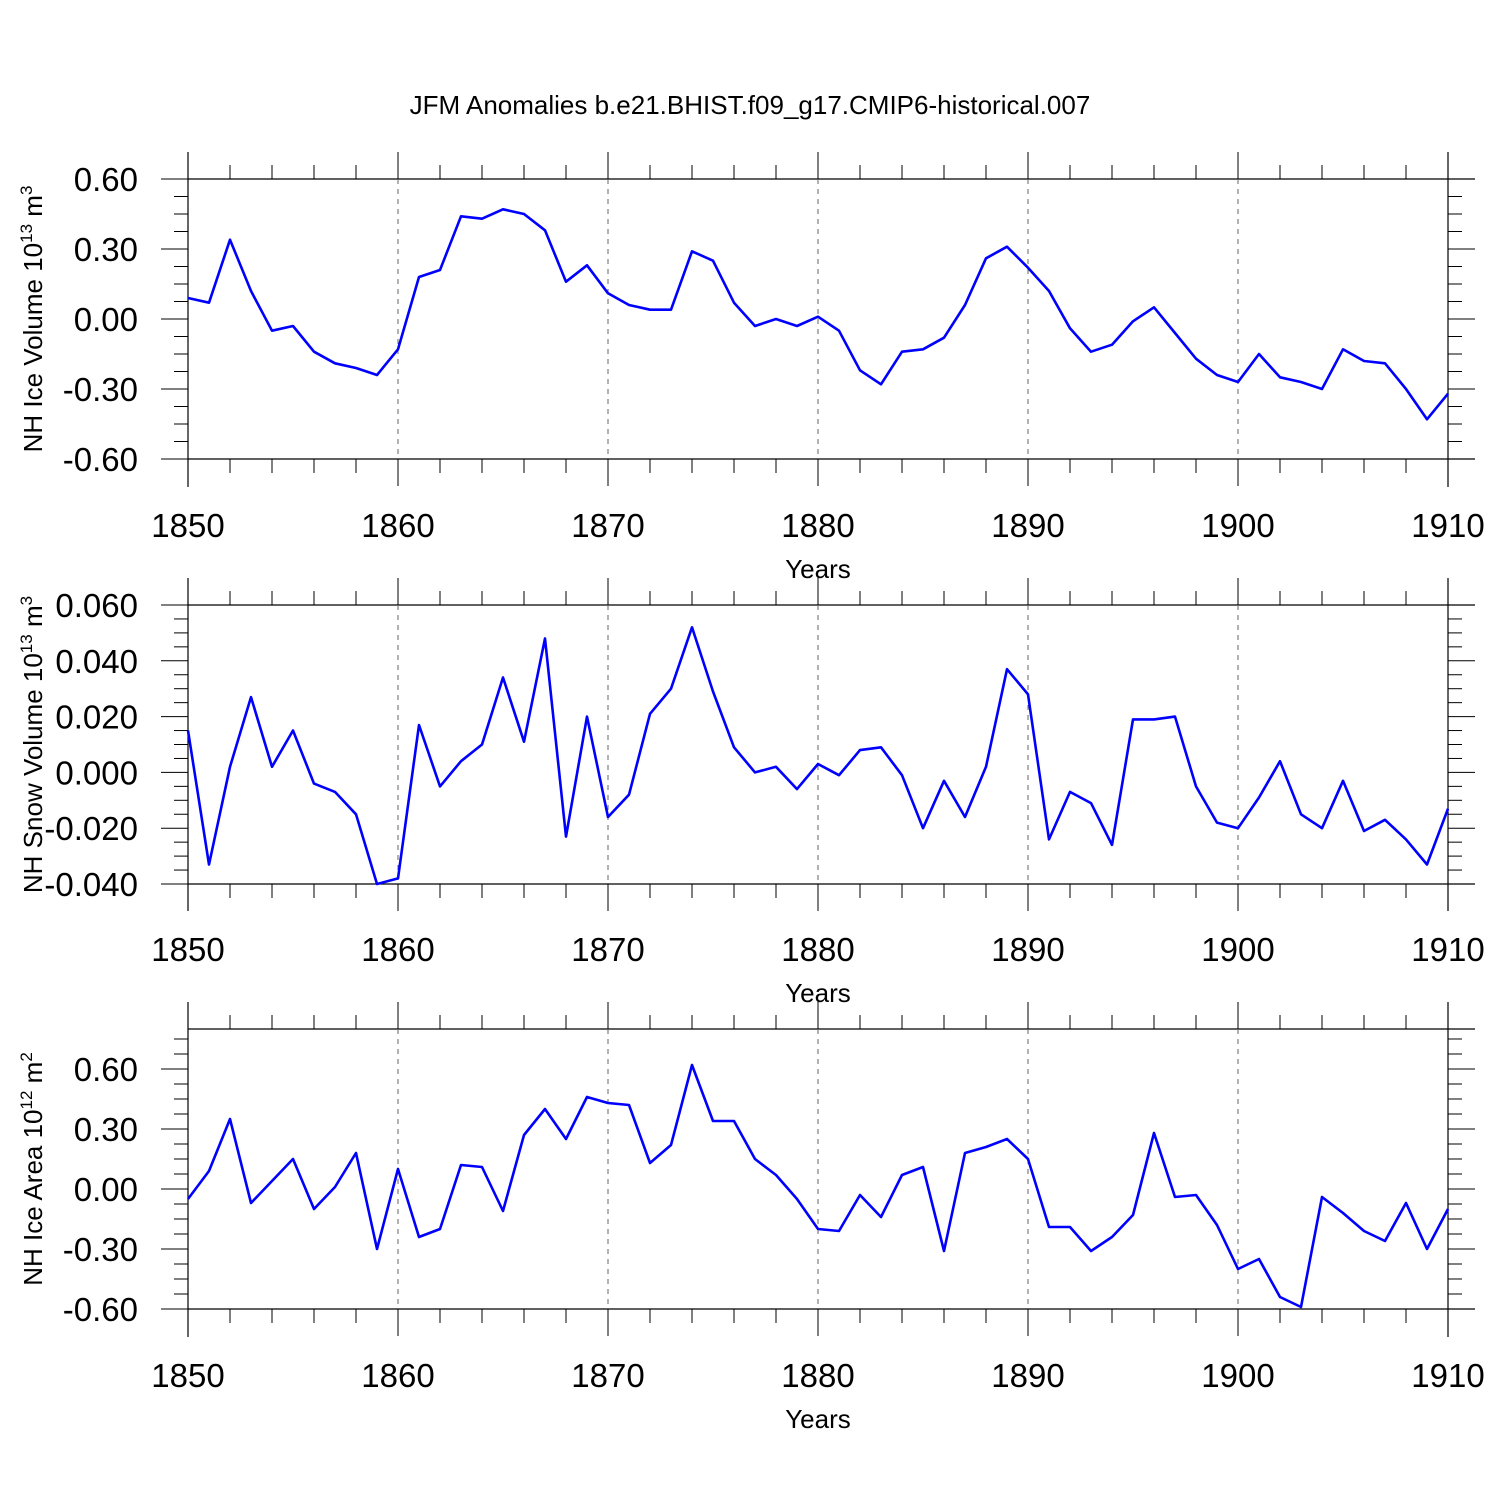 The image size is (1500, 1500). Describe the element at coordinates (96, 717) in the screenshot. I see `y-tick-label: 0.020` at that location.